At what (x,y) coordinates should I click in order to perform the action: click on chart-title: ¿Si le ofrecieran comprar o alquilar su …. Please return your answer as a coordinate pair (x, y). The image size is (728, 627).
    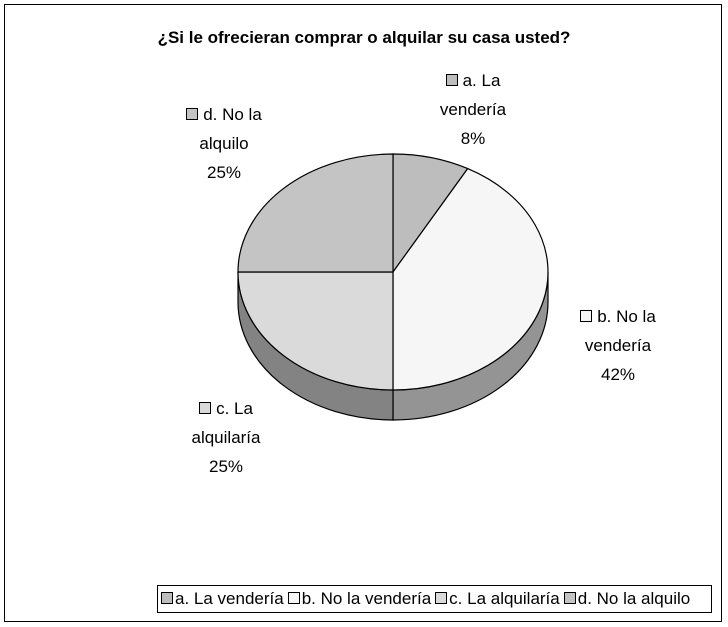
    Looking at the image, I should click on (364, 37).